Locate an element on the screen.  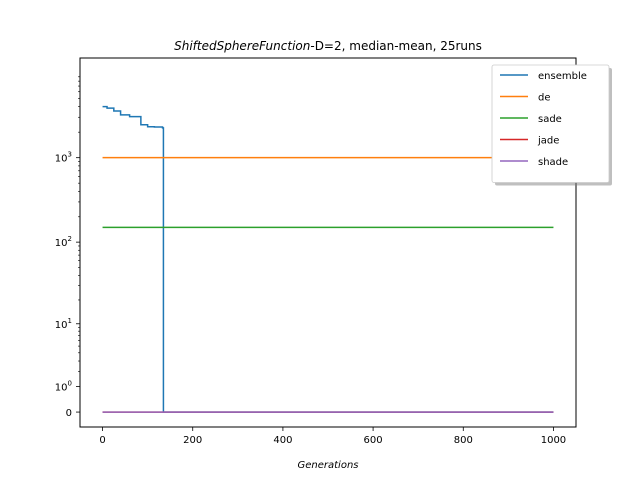
legend-label-de: de is located at coordinates (544, 98).